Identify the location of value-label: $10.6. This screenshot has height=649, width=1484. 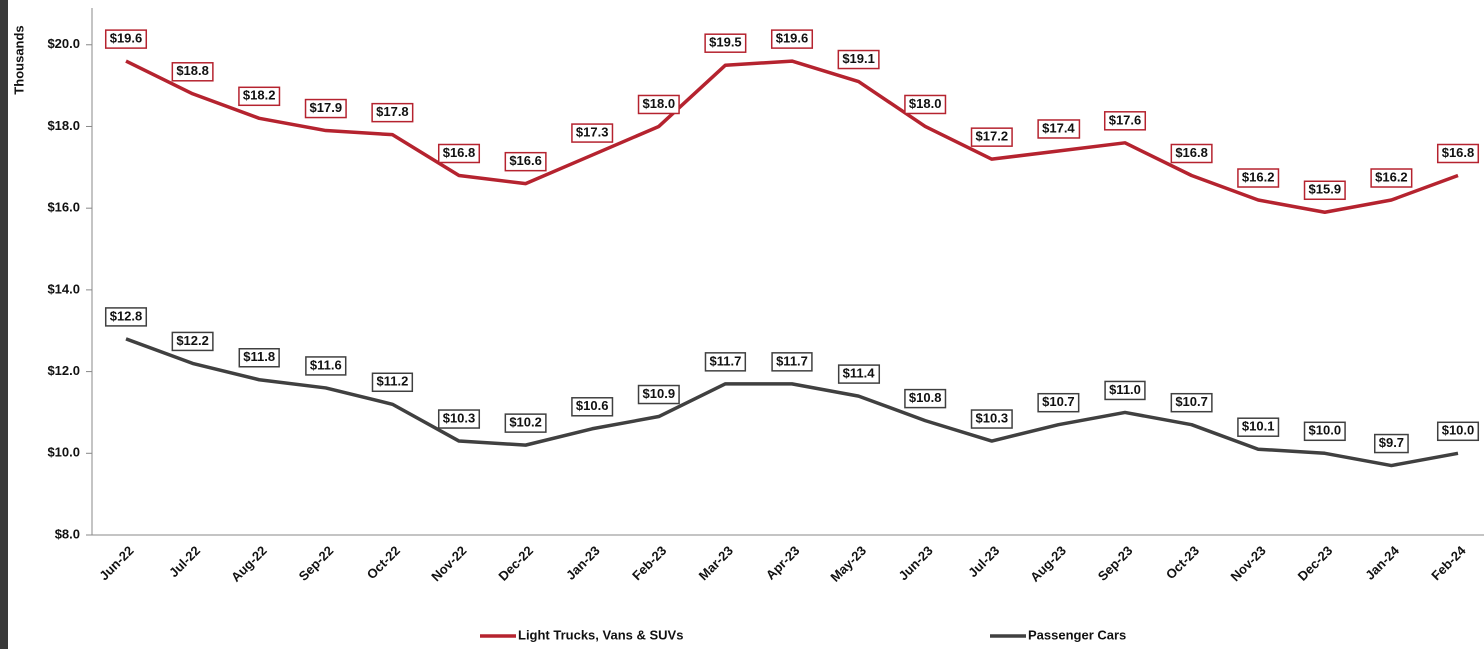
(592, 405).